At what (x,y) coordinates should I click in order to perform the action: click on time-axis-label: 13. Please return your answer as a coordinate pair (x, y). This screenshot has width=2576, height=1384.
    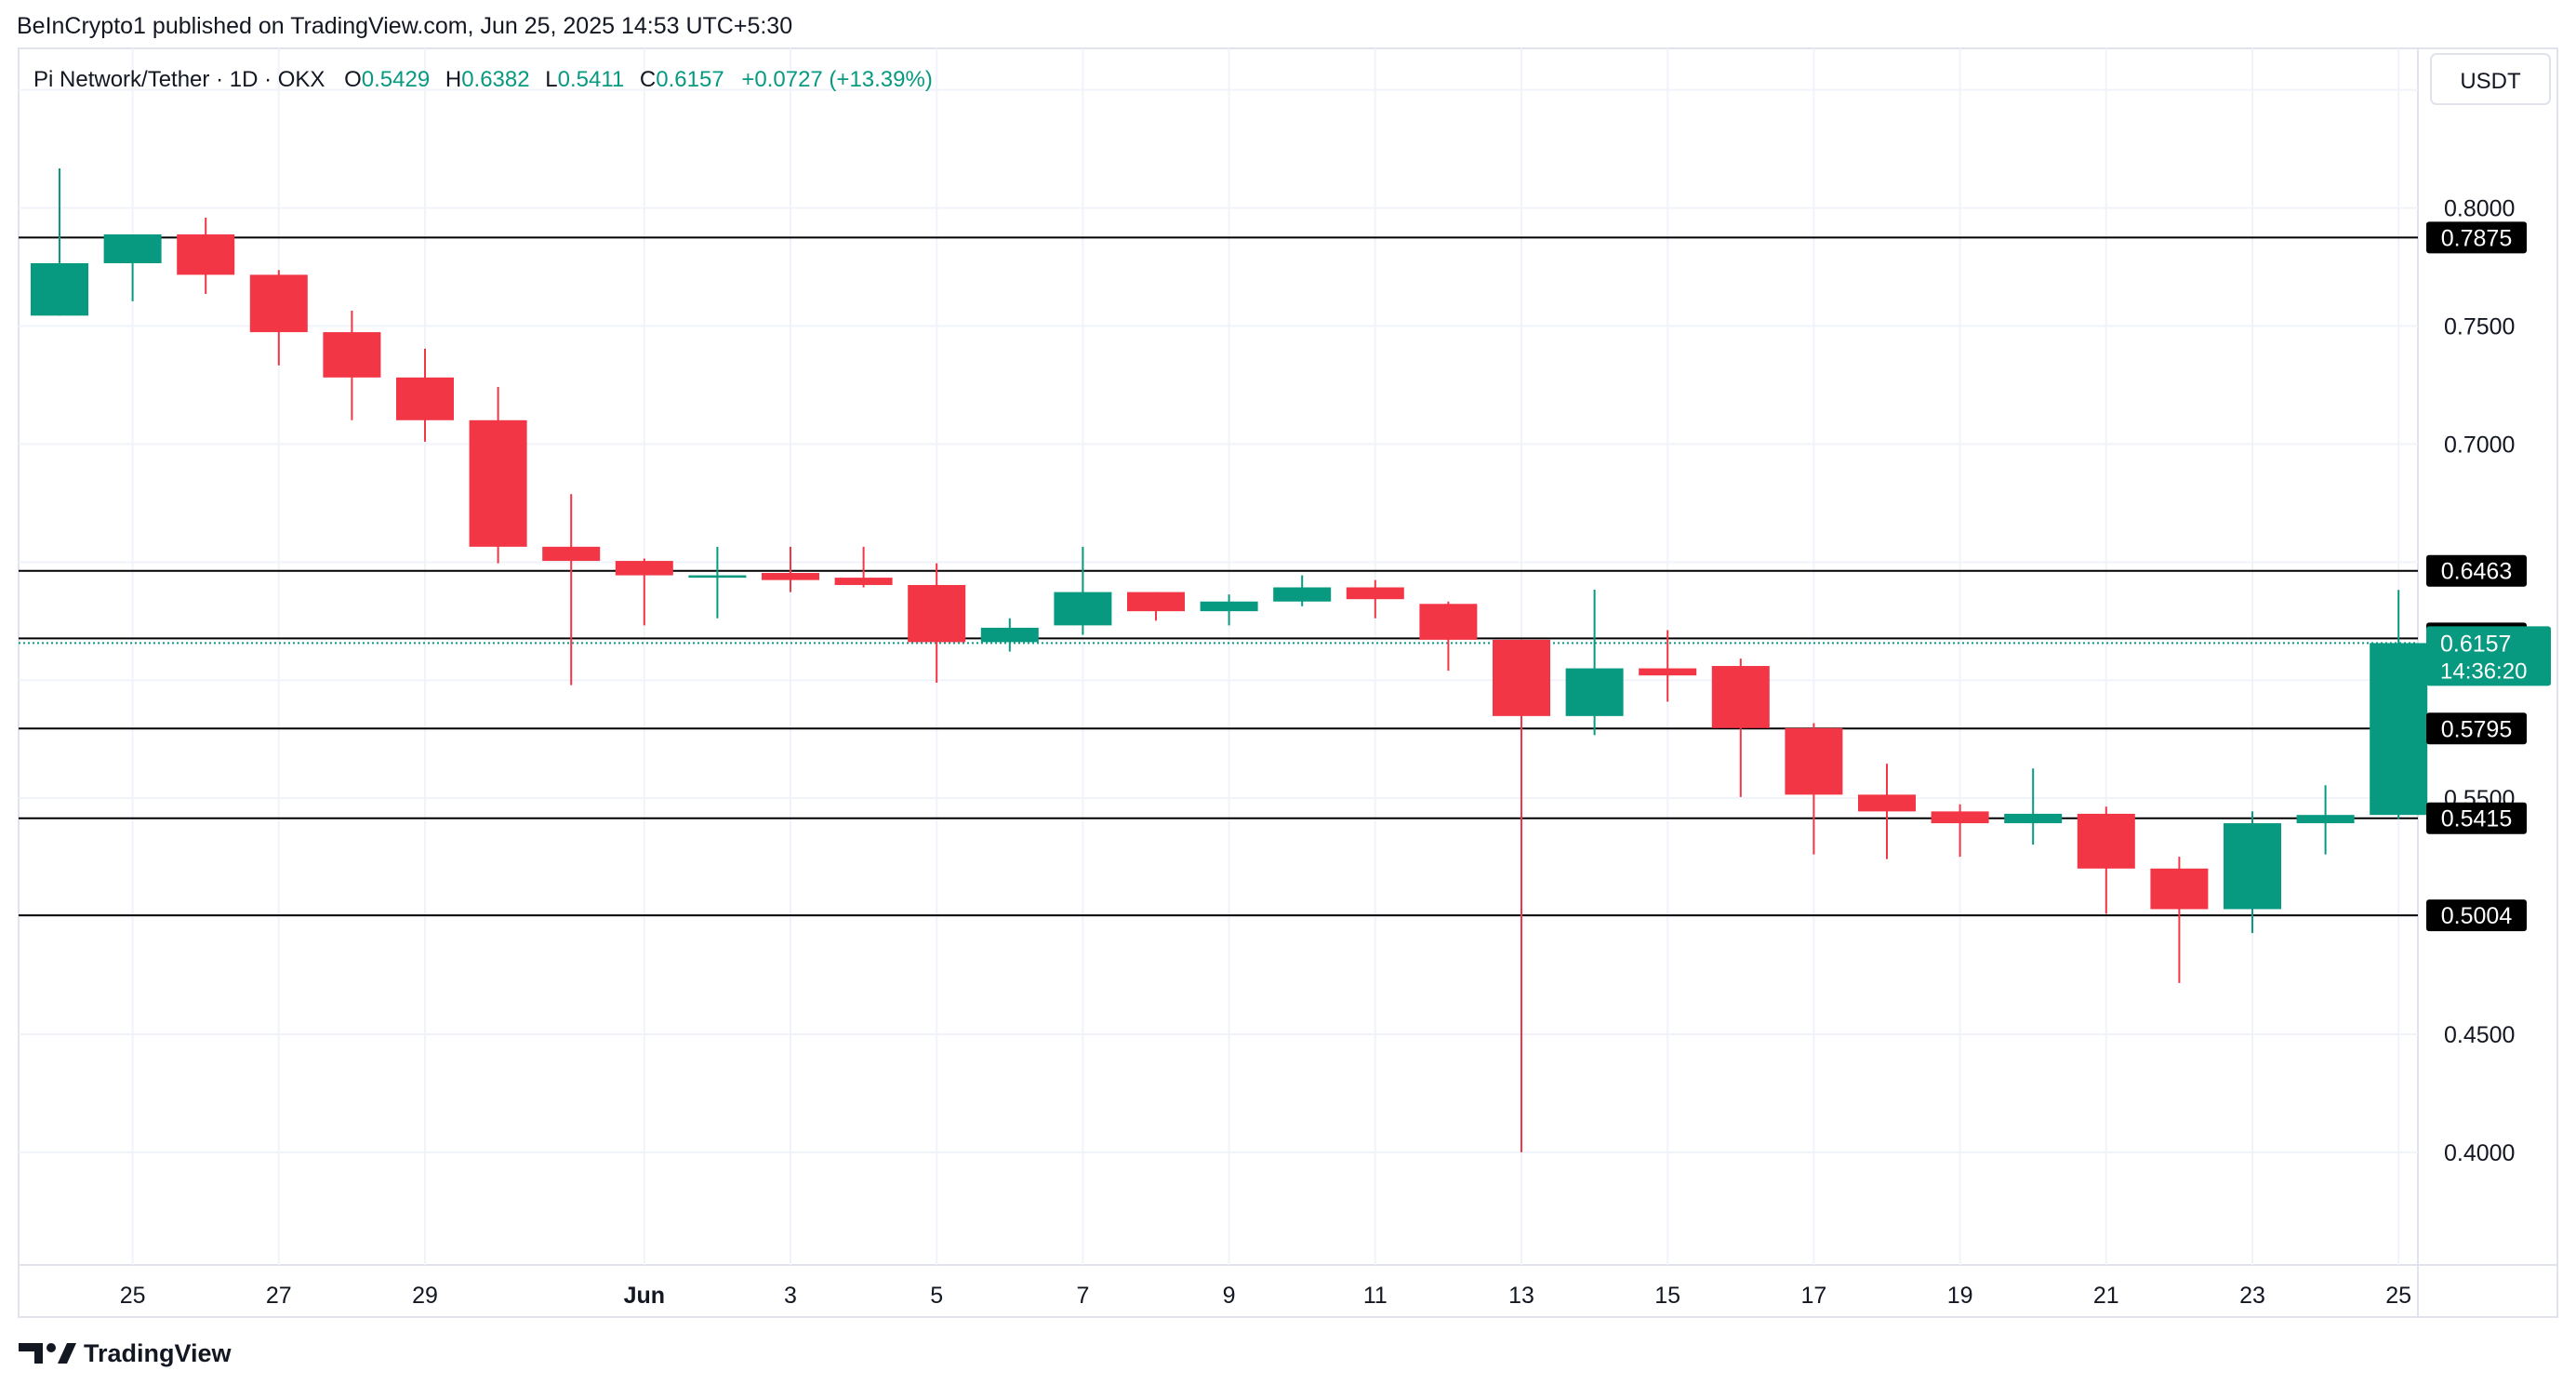
    Looking at the image, I should click on (1521, 1296).